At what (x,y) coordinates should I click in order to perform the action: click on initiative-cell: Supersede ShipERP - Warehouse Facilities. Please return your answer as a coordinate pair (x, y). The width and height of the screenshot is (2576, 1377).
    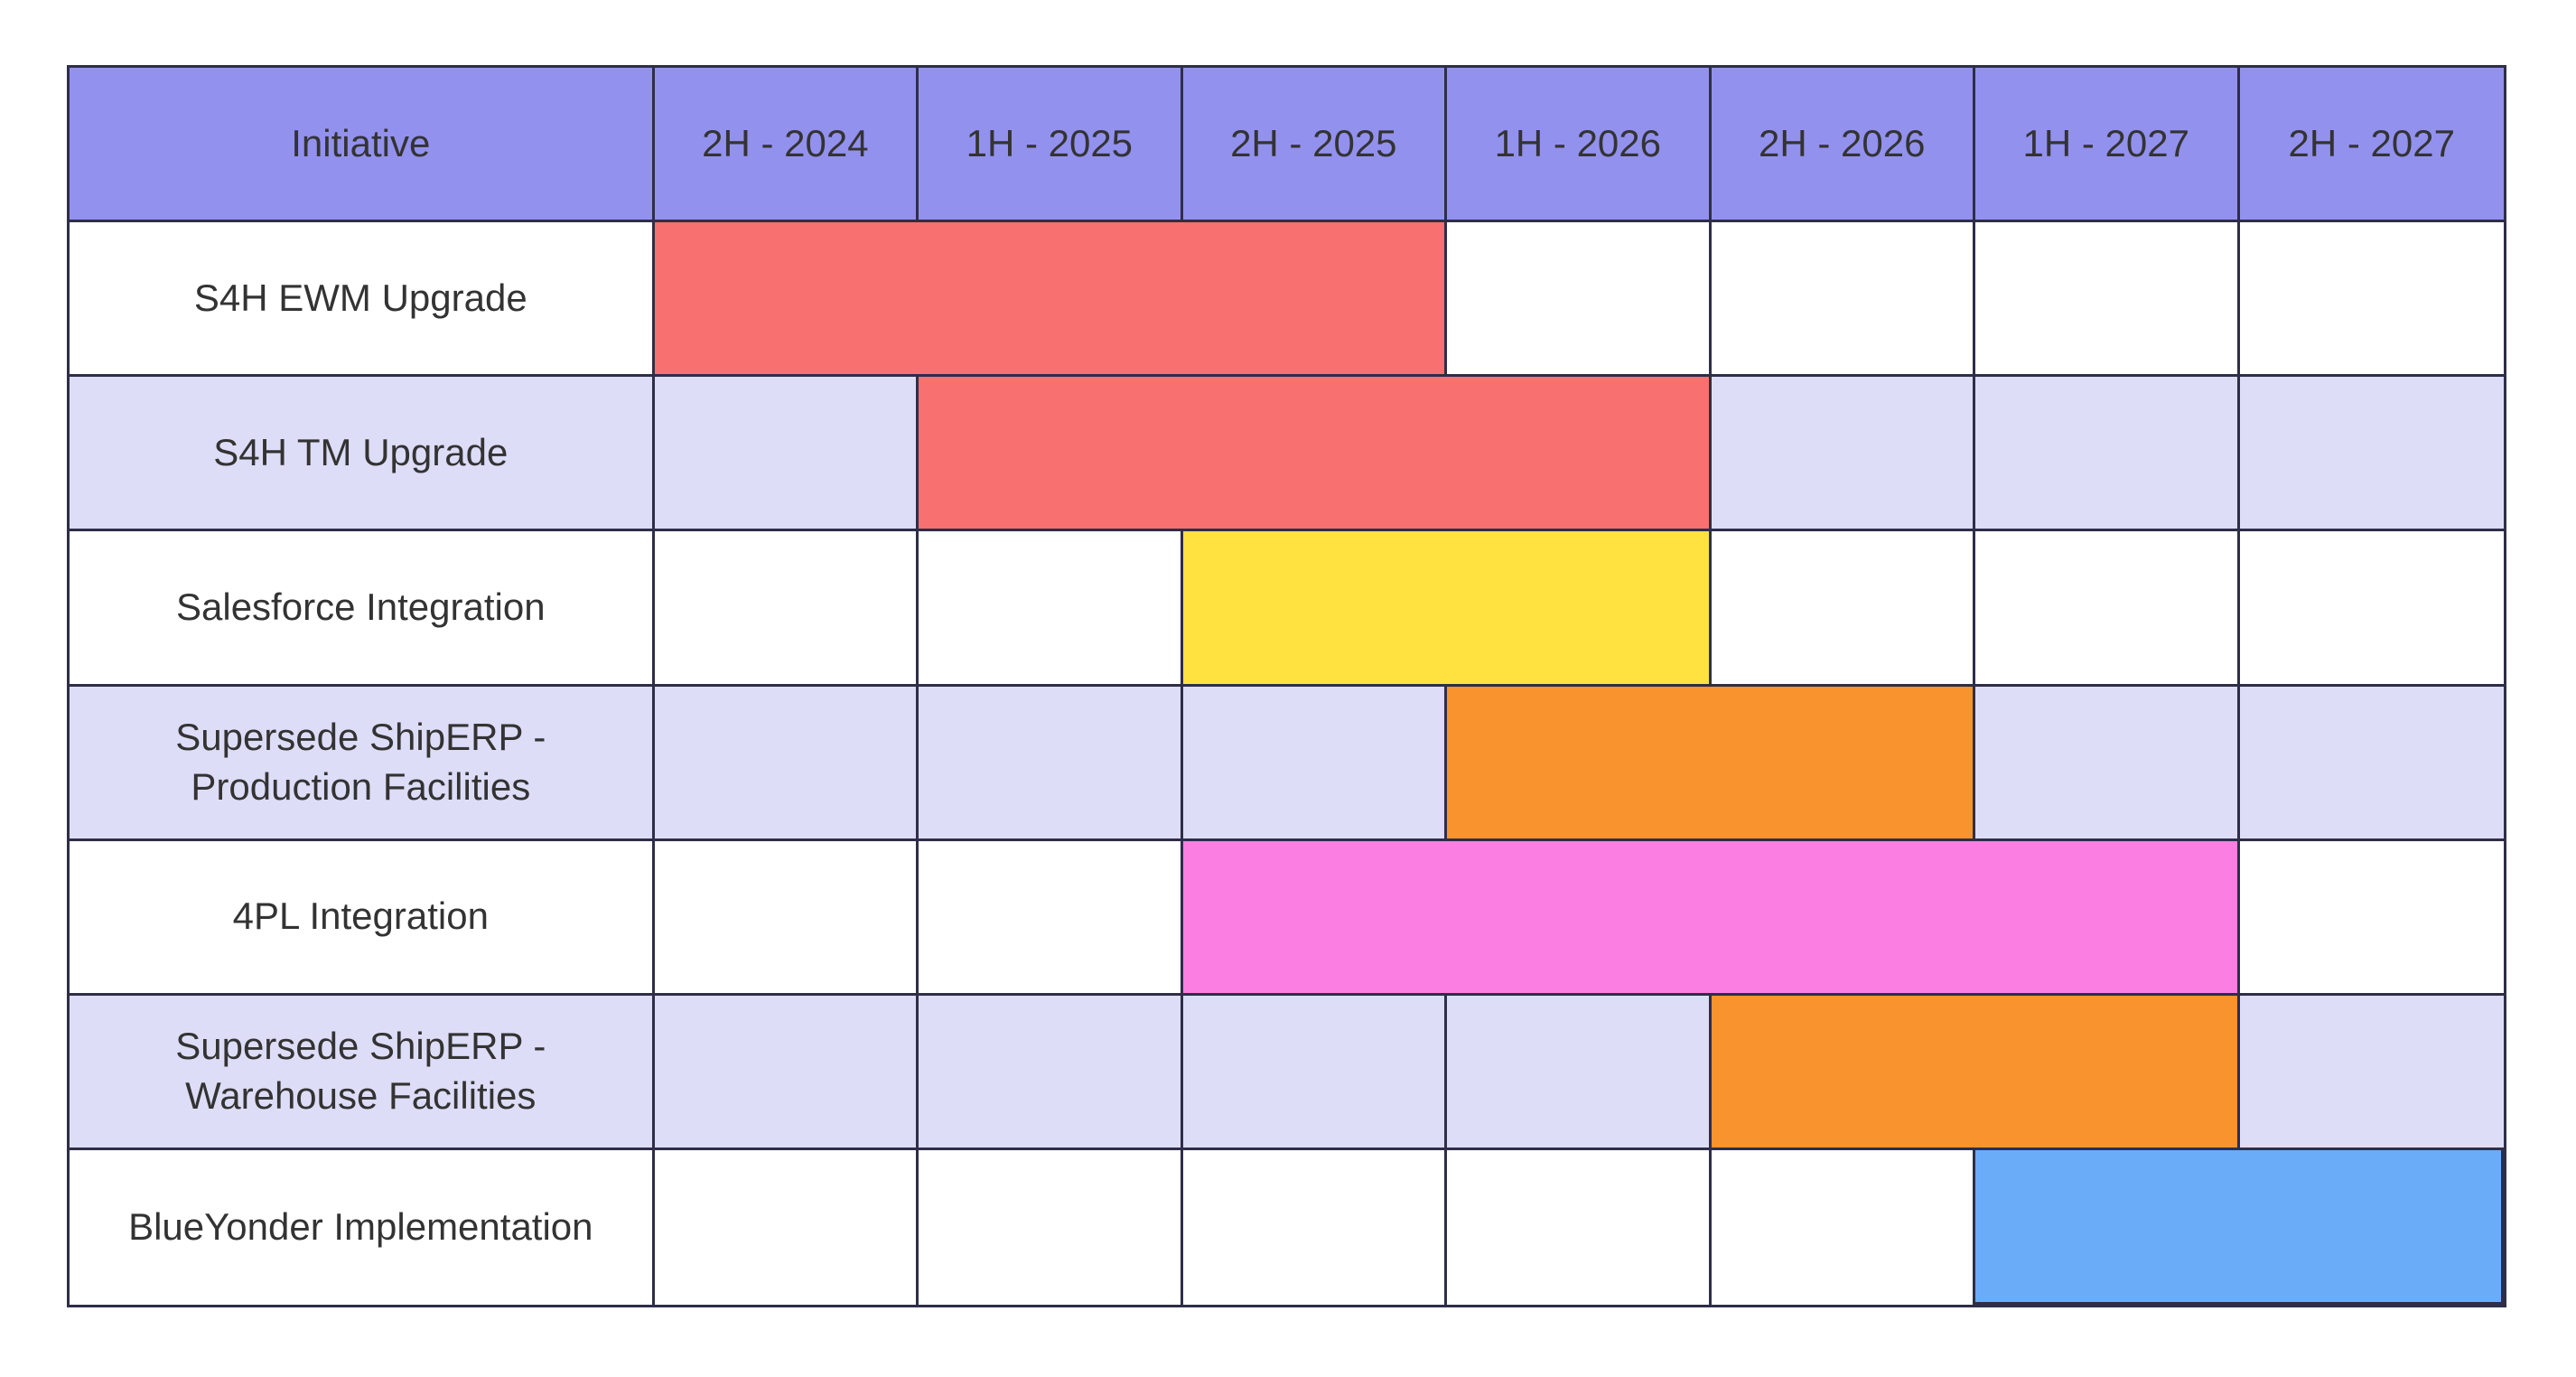
    Looking at the image, I should click on (362, 1072).